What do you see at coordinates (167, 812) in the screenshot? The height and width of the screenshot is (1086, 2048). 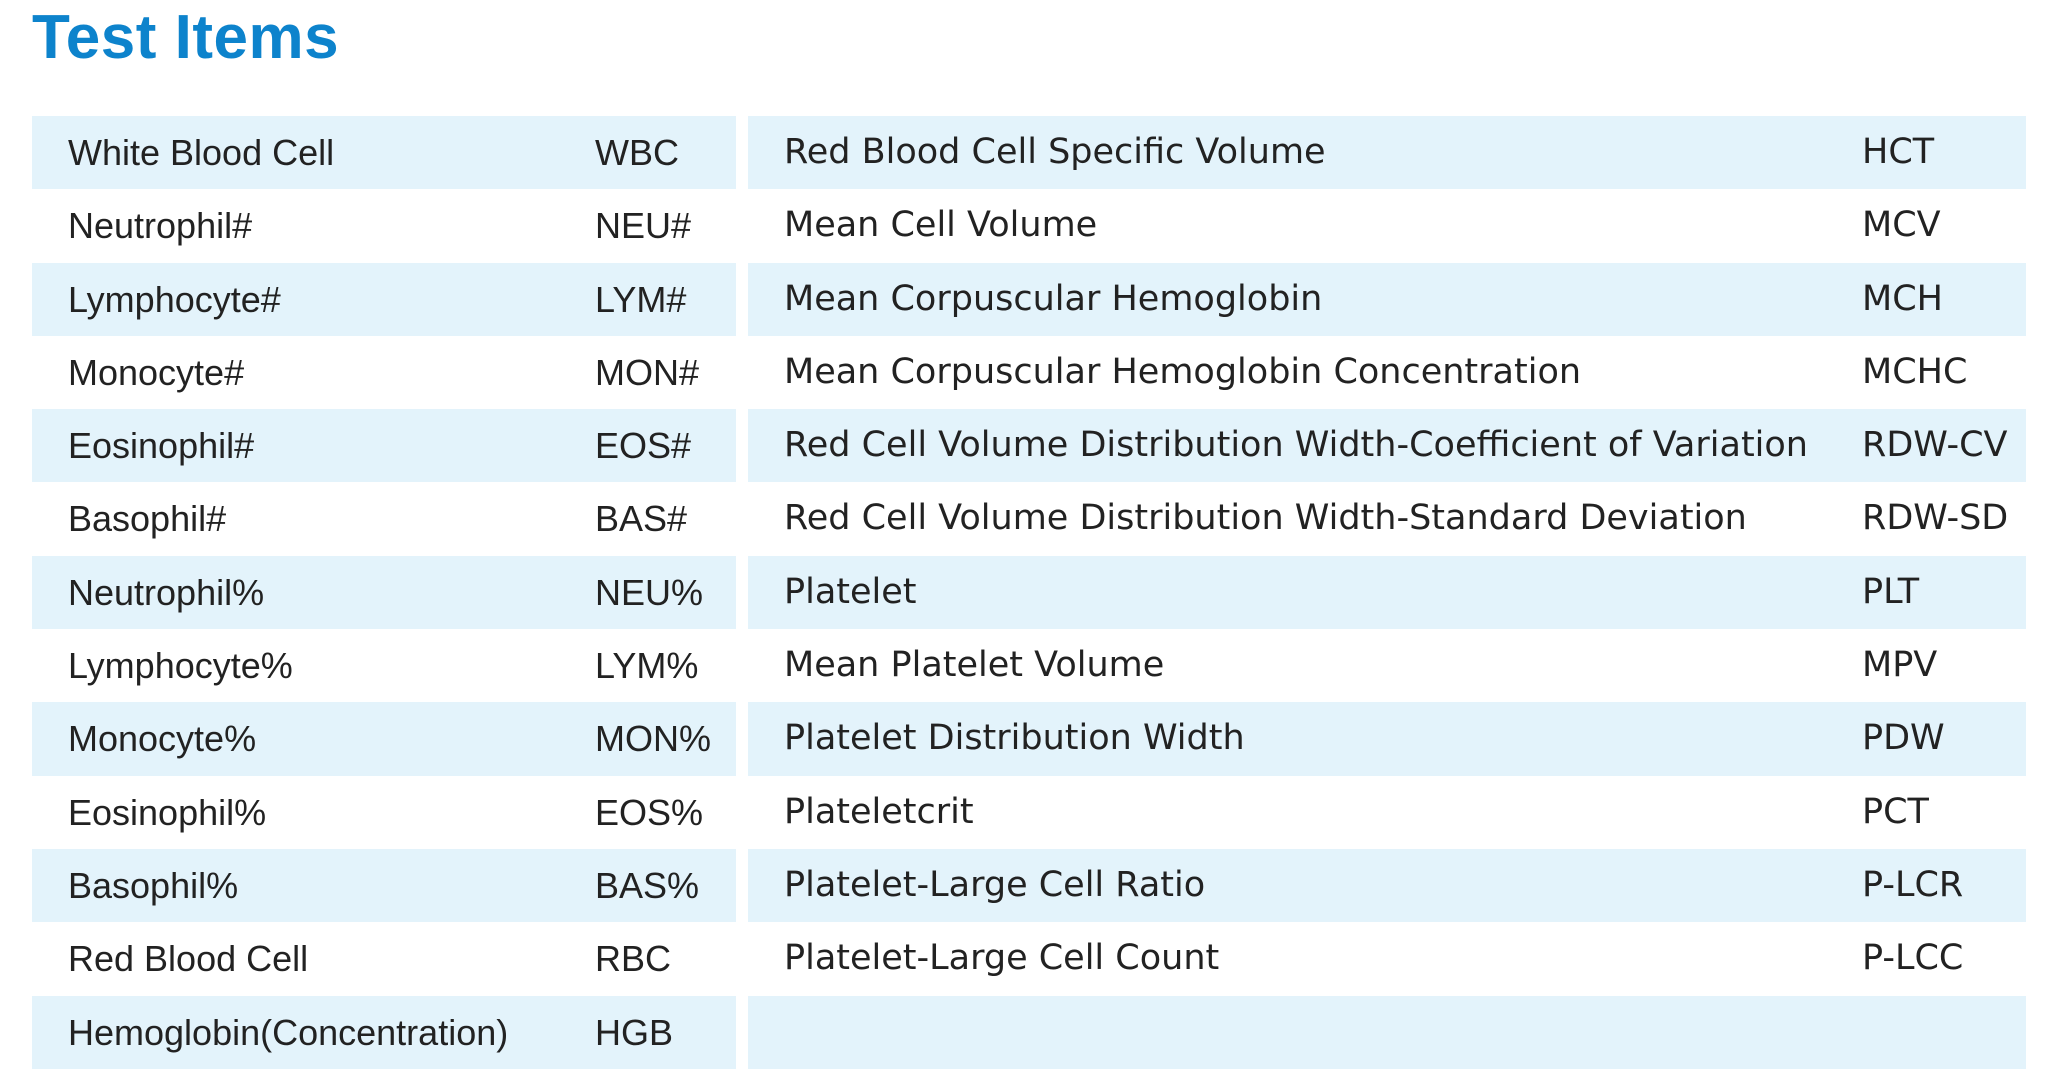 I see `test-item-name: Eosinophil%` at bounding box center [167, 812].